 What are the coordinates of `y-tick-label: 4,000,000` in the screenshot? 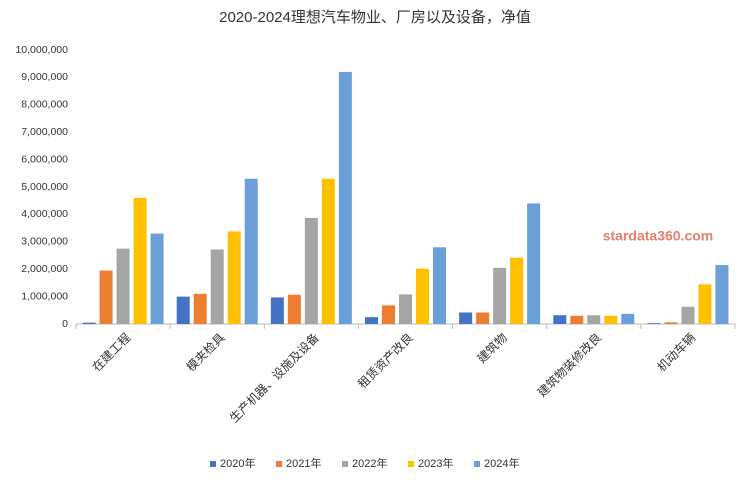 It's located at (44, 214).